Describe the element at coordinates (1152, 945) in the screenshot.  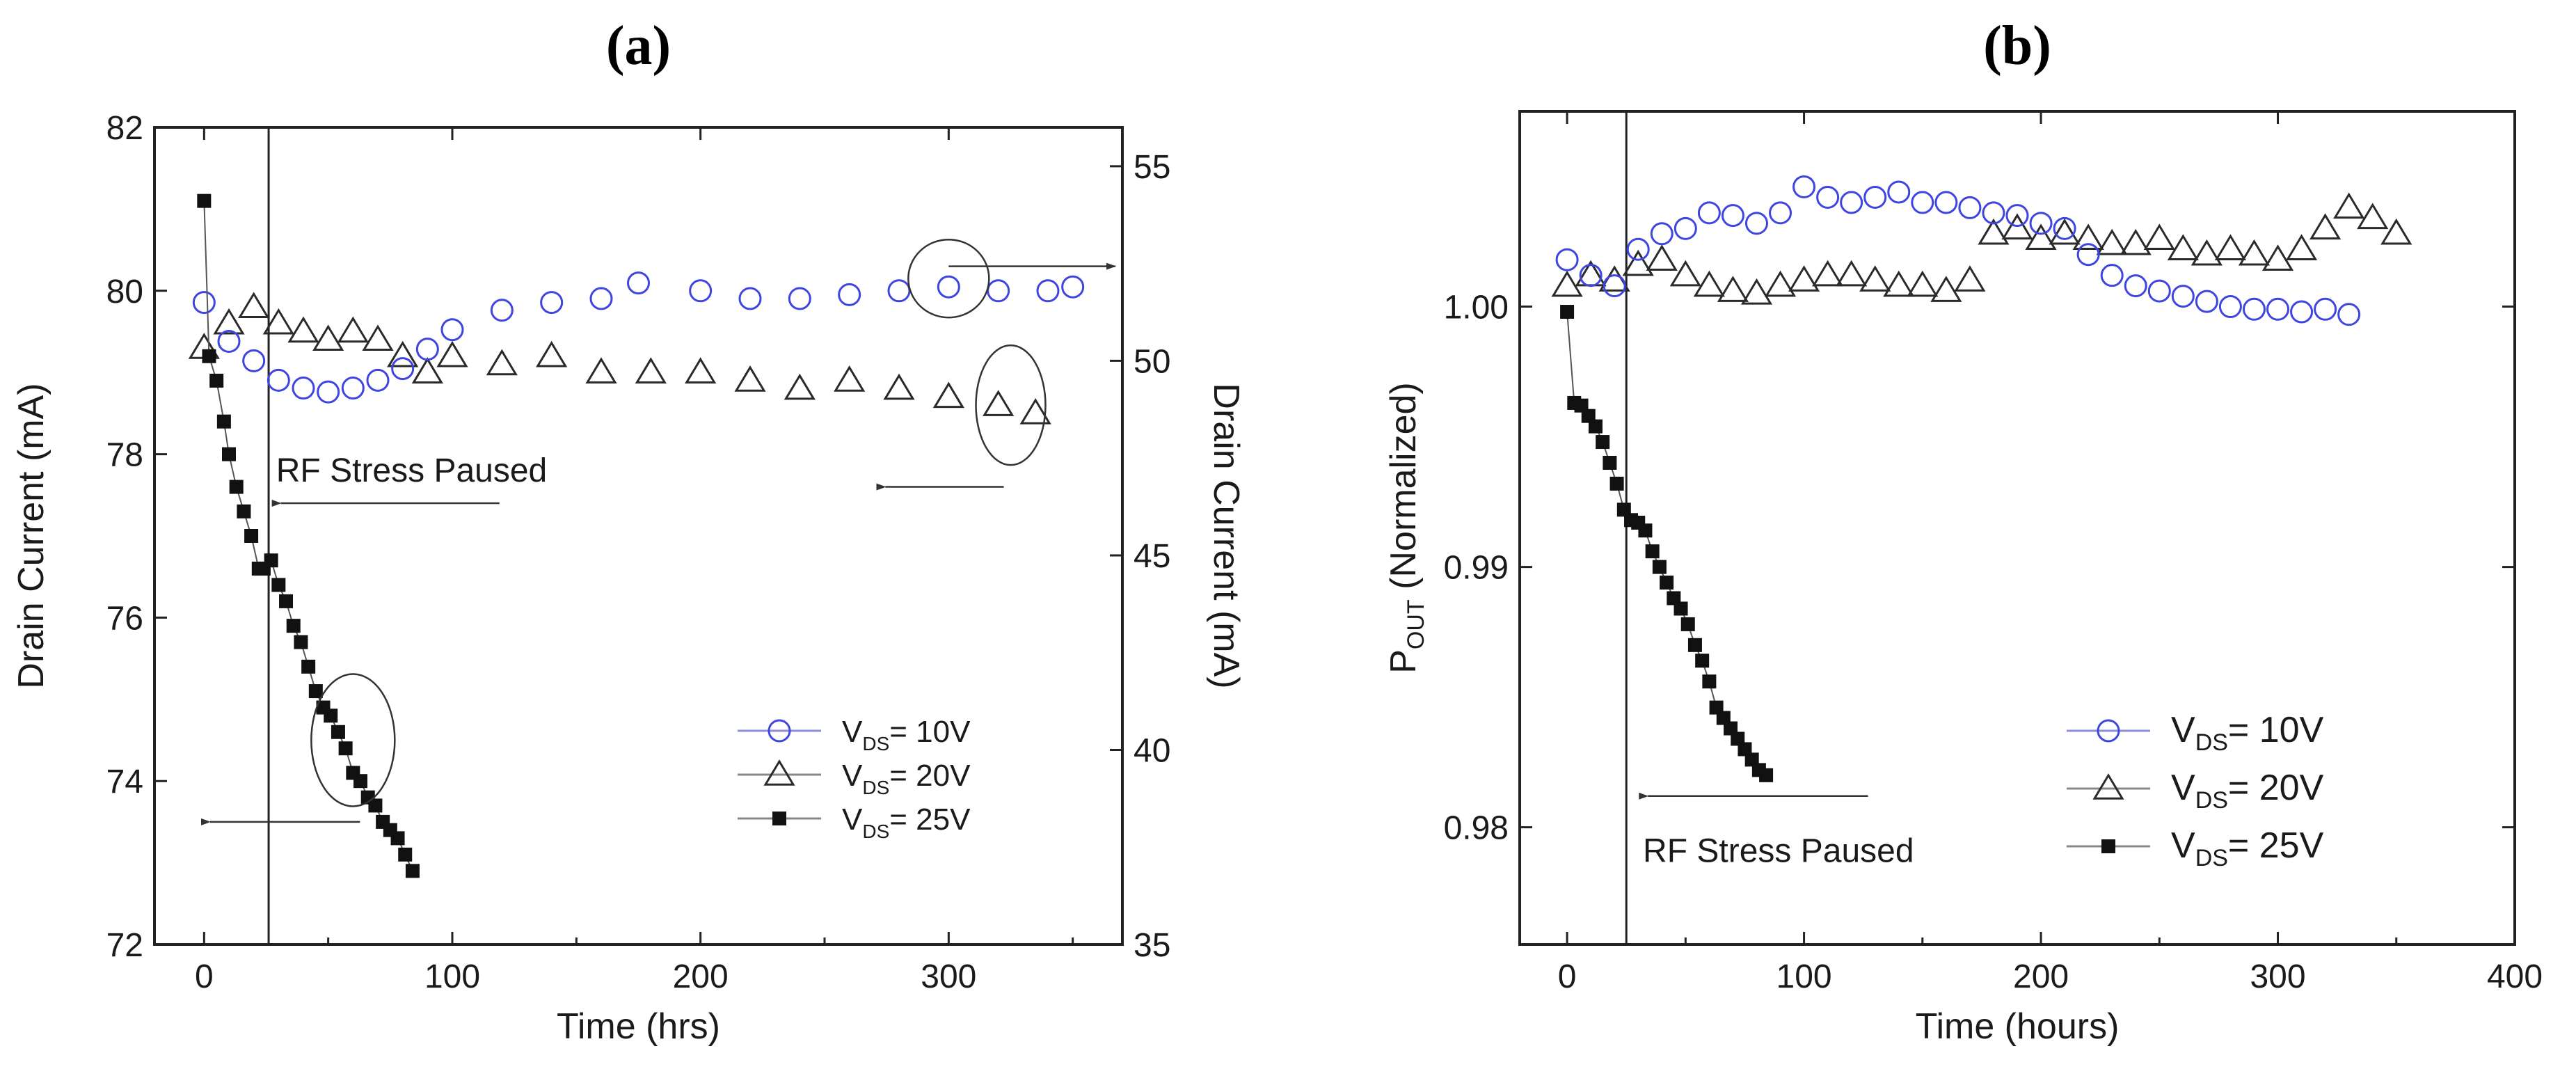
I see `y2-tick-label: 35` at that location.